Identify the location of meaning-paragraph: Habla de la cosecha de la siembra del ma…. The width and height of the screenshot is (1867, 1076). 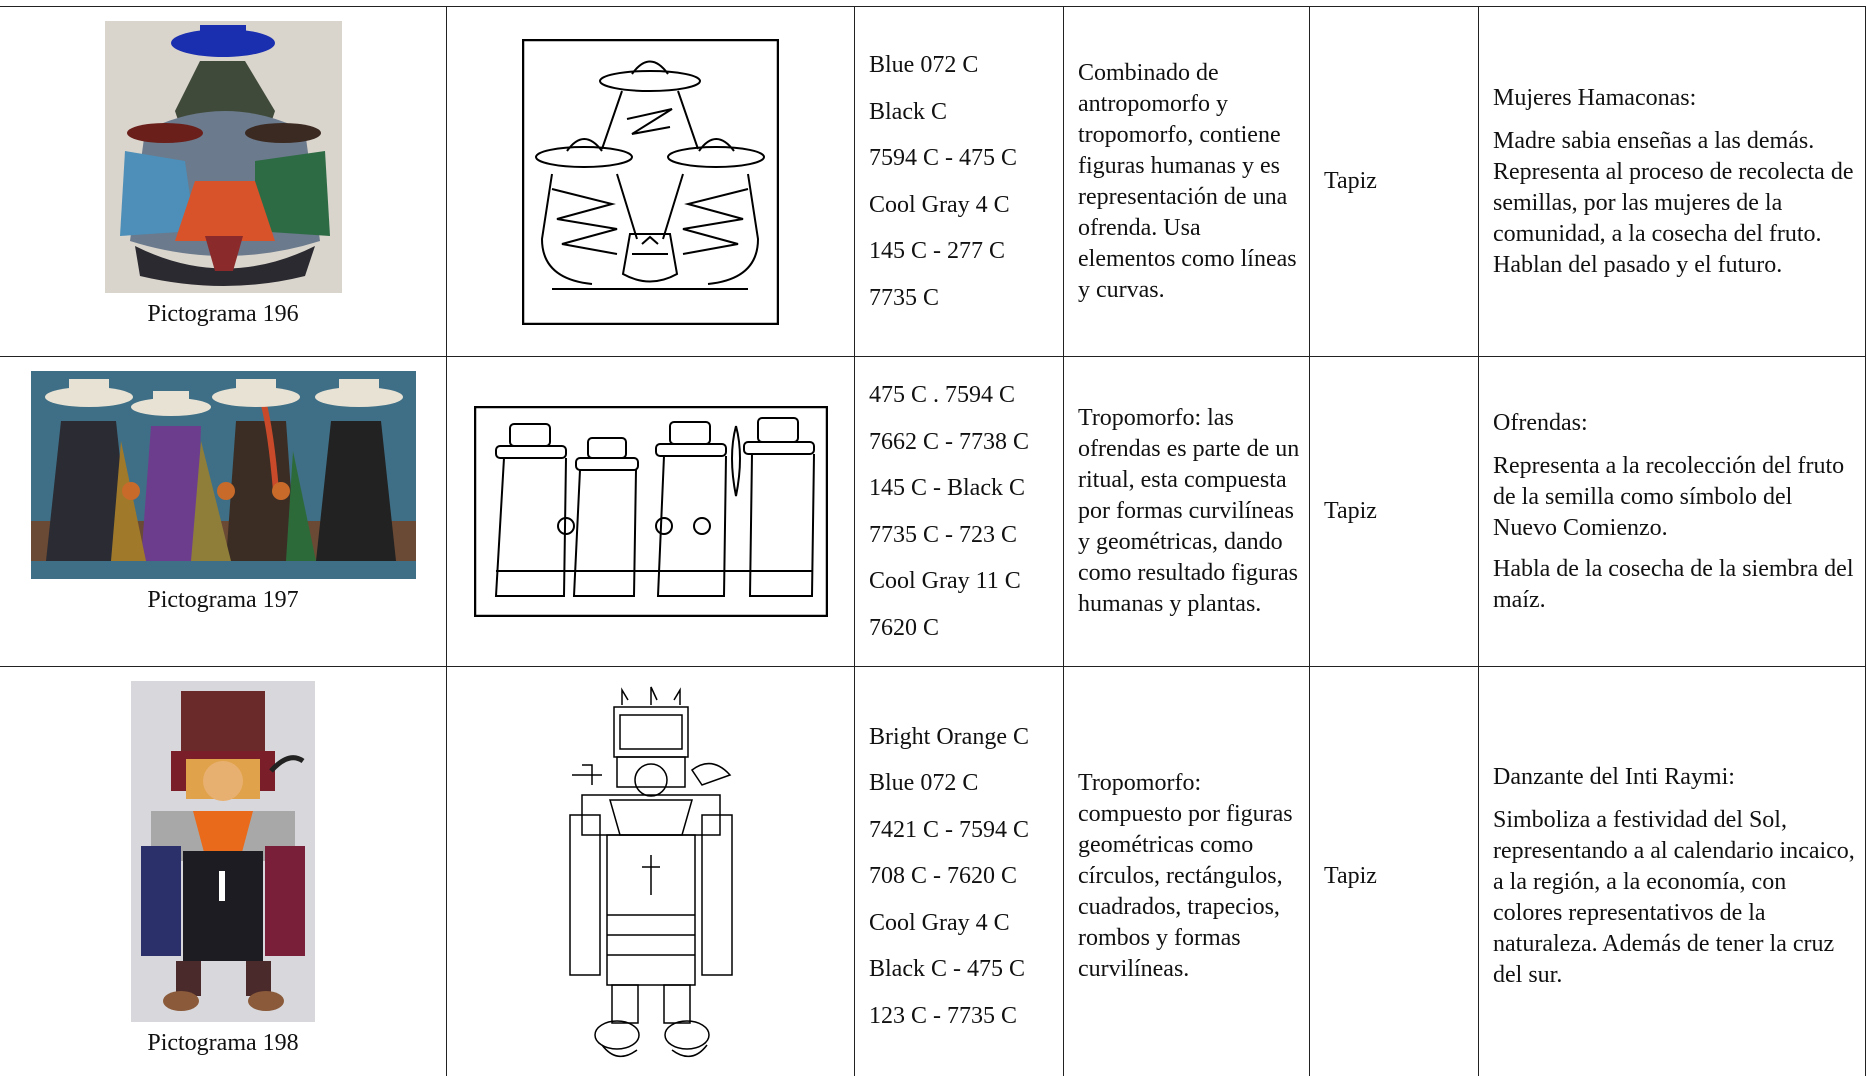
(1673, 584).